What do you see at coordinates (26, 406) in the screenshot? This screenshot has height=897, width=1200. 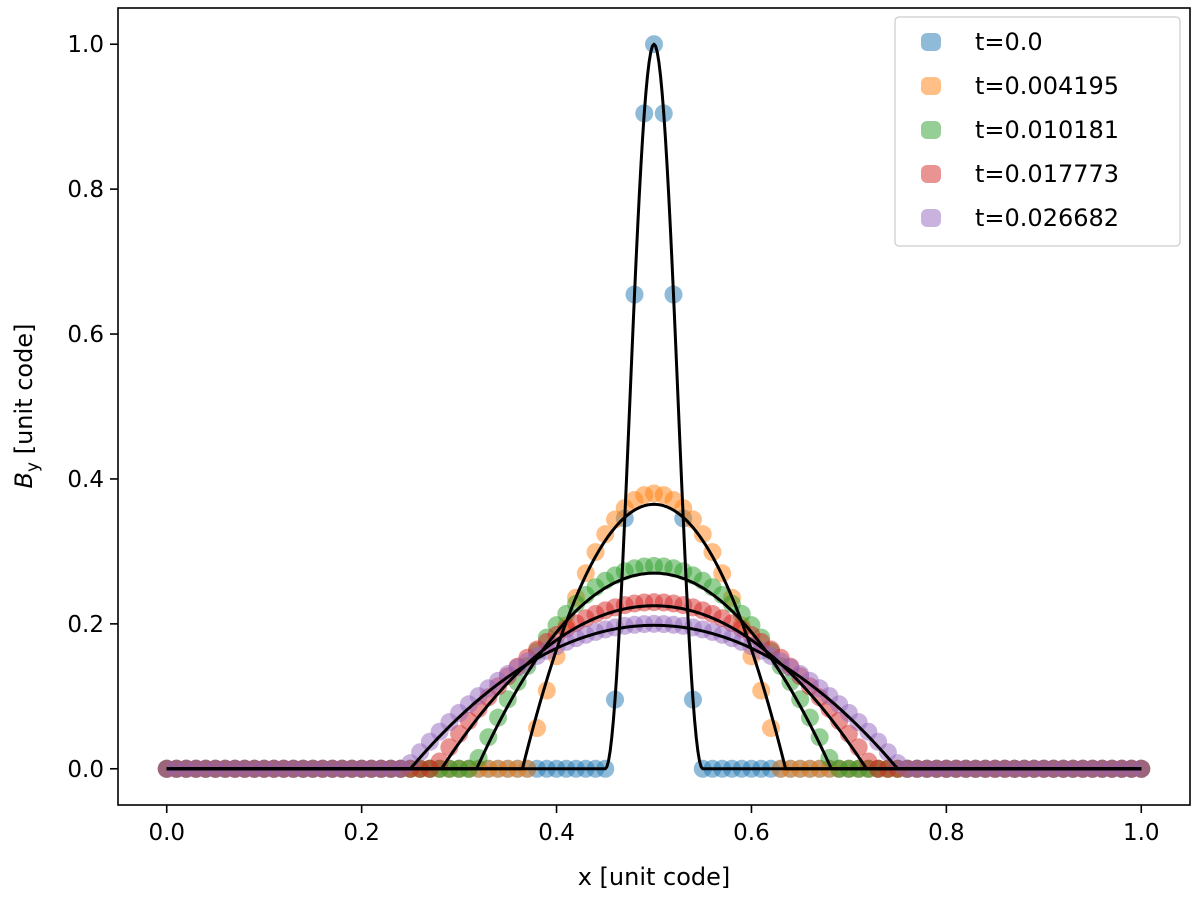 I see `y-axis-label: By [unit code]` at bounding box center [26, 406].